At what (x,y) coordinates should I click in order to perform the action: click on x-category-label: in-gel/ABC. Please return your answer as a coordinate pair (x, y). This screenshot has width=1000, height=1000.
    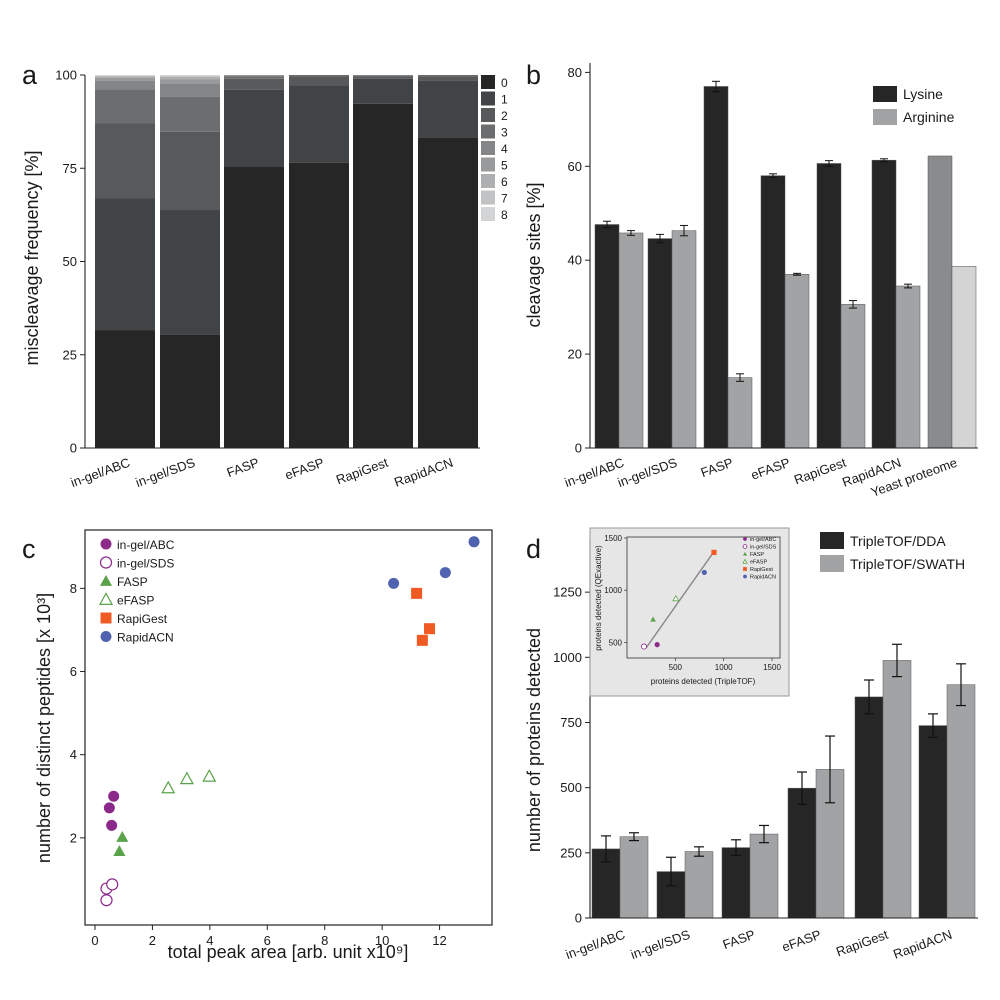
    Looking at the image, I should click on (595, 472).